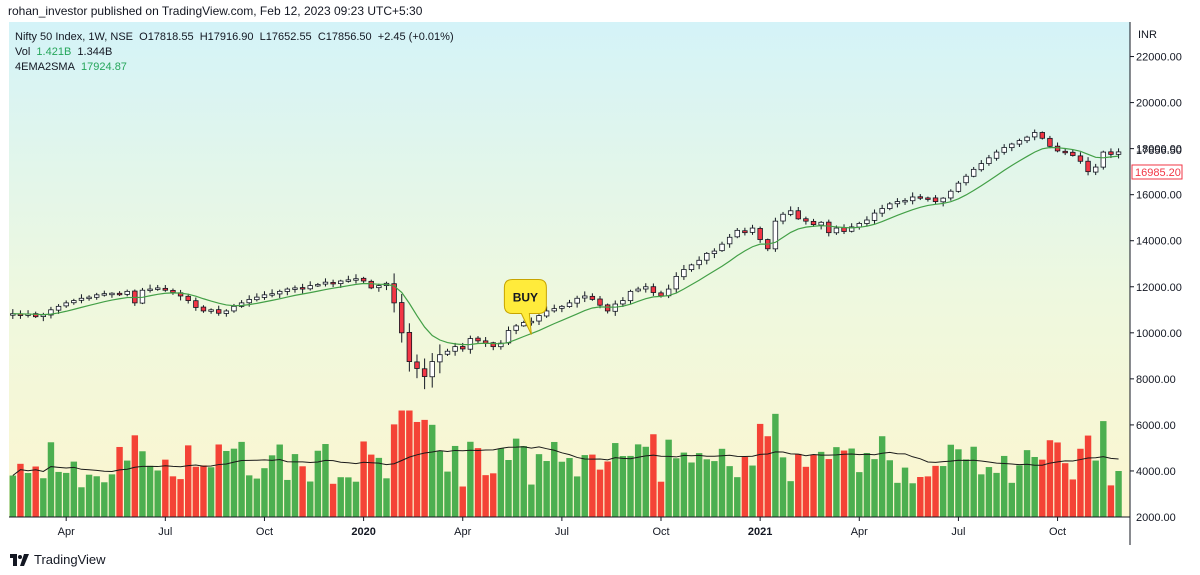  Describe the element at coordinates (525, 298) in the screenshot. I see `buy-annotation-text: BUY` at that location.